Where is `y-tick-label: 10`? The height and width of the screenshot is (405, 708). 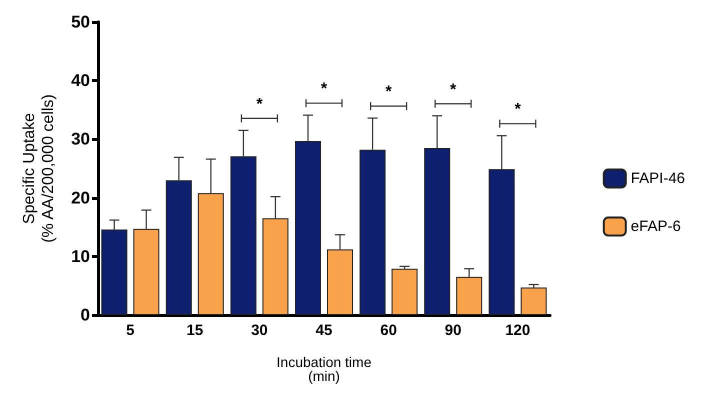
y-tick-label: 10 is located at coordinates (80, 256).